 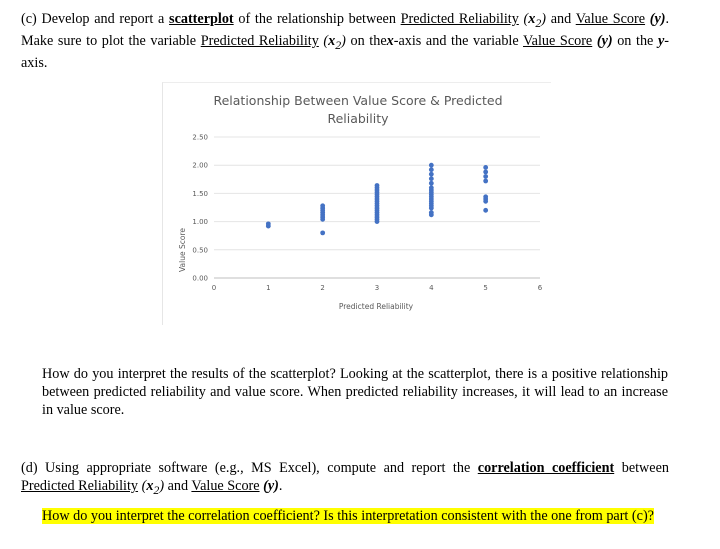 I want to click on scatterplot-term: scatterplot, so click(x=201, y=19).